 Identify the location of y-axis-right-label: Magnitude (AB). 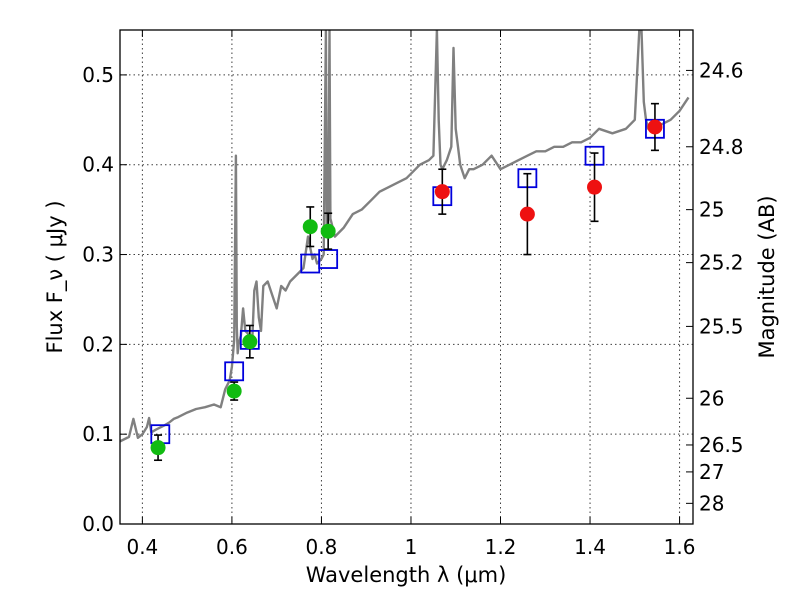
(767, 276).